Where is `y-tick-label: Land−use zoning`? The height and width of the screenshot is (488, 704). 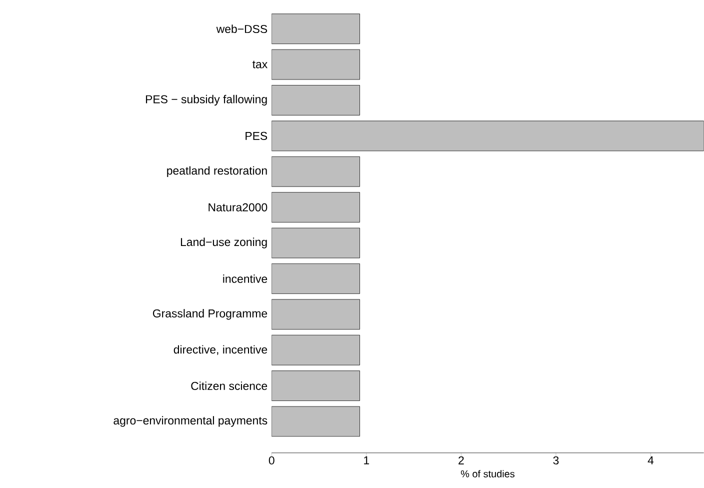
y-tick-label: Land−use zoning is located at coordinates (223, 243).